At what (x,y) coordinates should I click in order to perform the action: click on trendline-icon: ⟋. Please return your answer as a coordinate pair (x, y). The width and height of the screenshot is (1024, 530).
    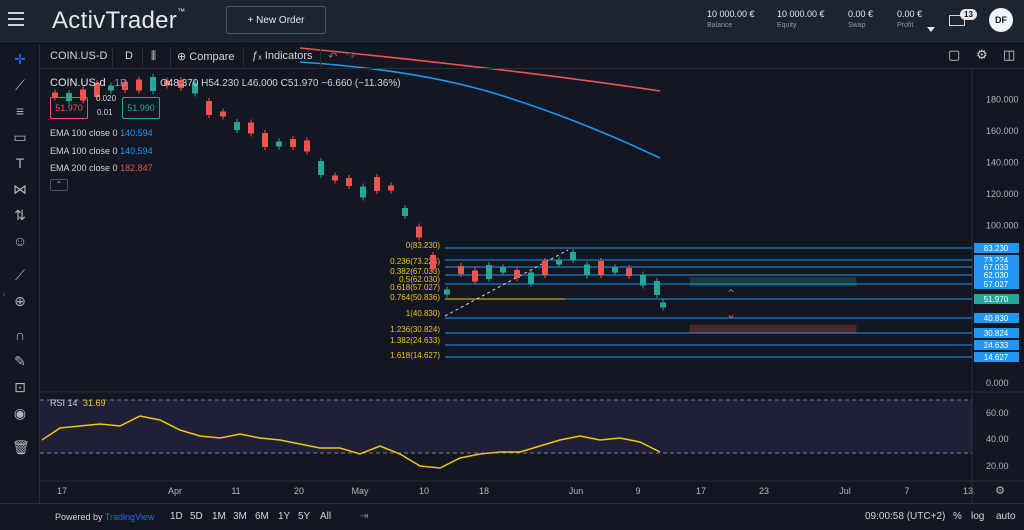
    Looking at the image, I should click on (20, 85).